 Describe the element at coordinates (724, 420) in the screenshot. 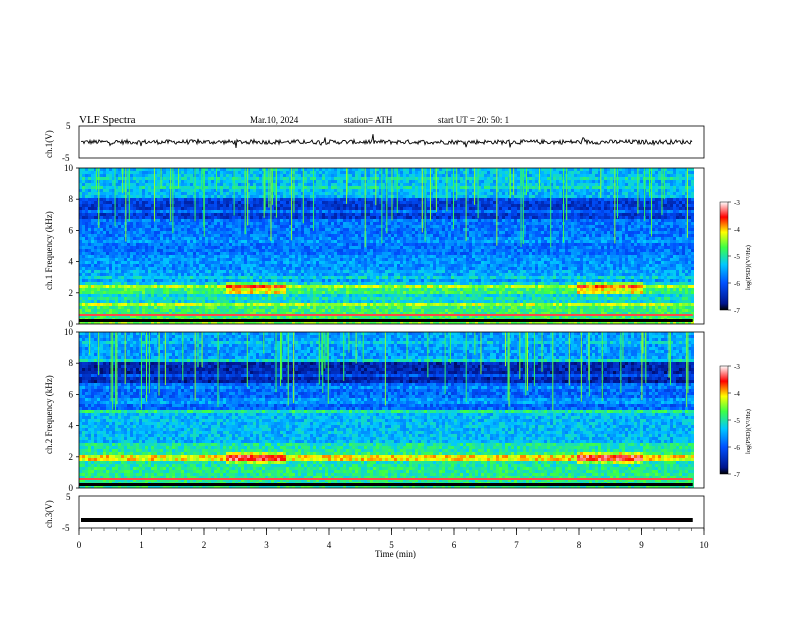

I see `ch2-colorbar` at that location.